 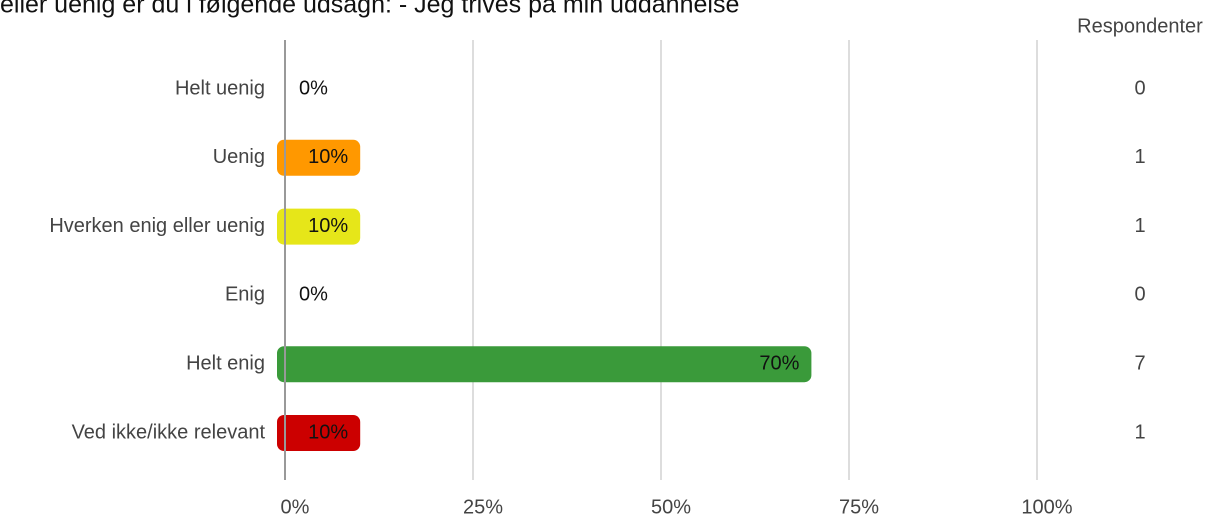 I want to click on y-tick-label: Ved ikke/ikke relevant, so click(x=169, y=432).